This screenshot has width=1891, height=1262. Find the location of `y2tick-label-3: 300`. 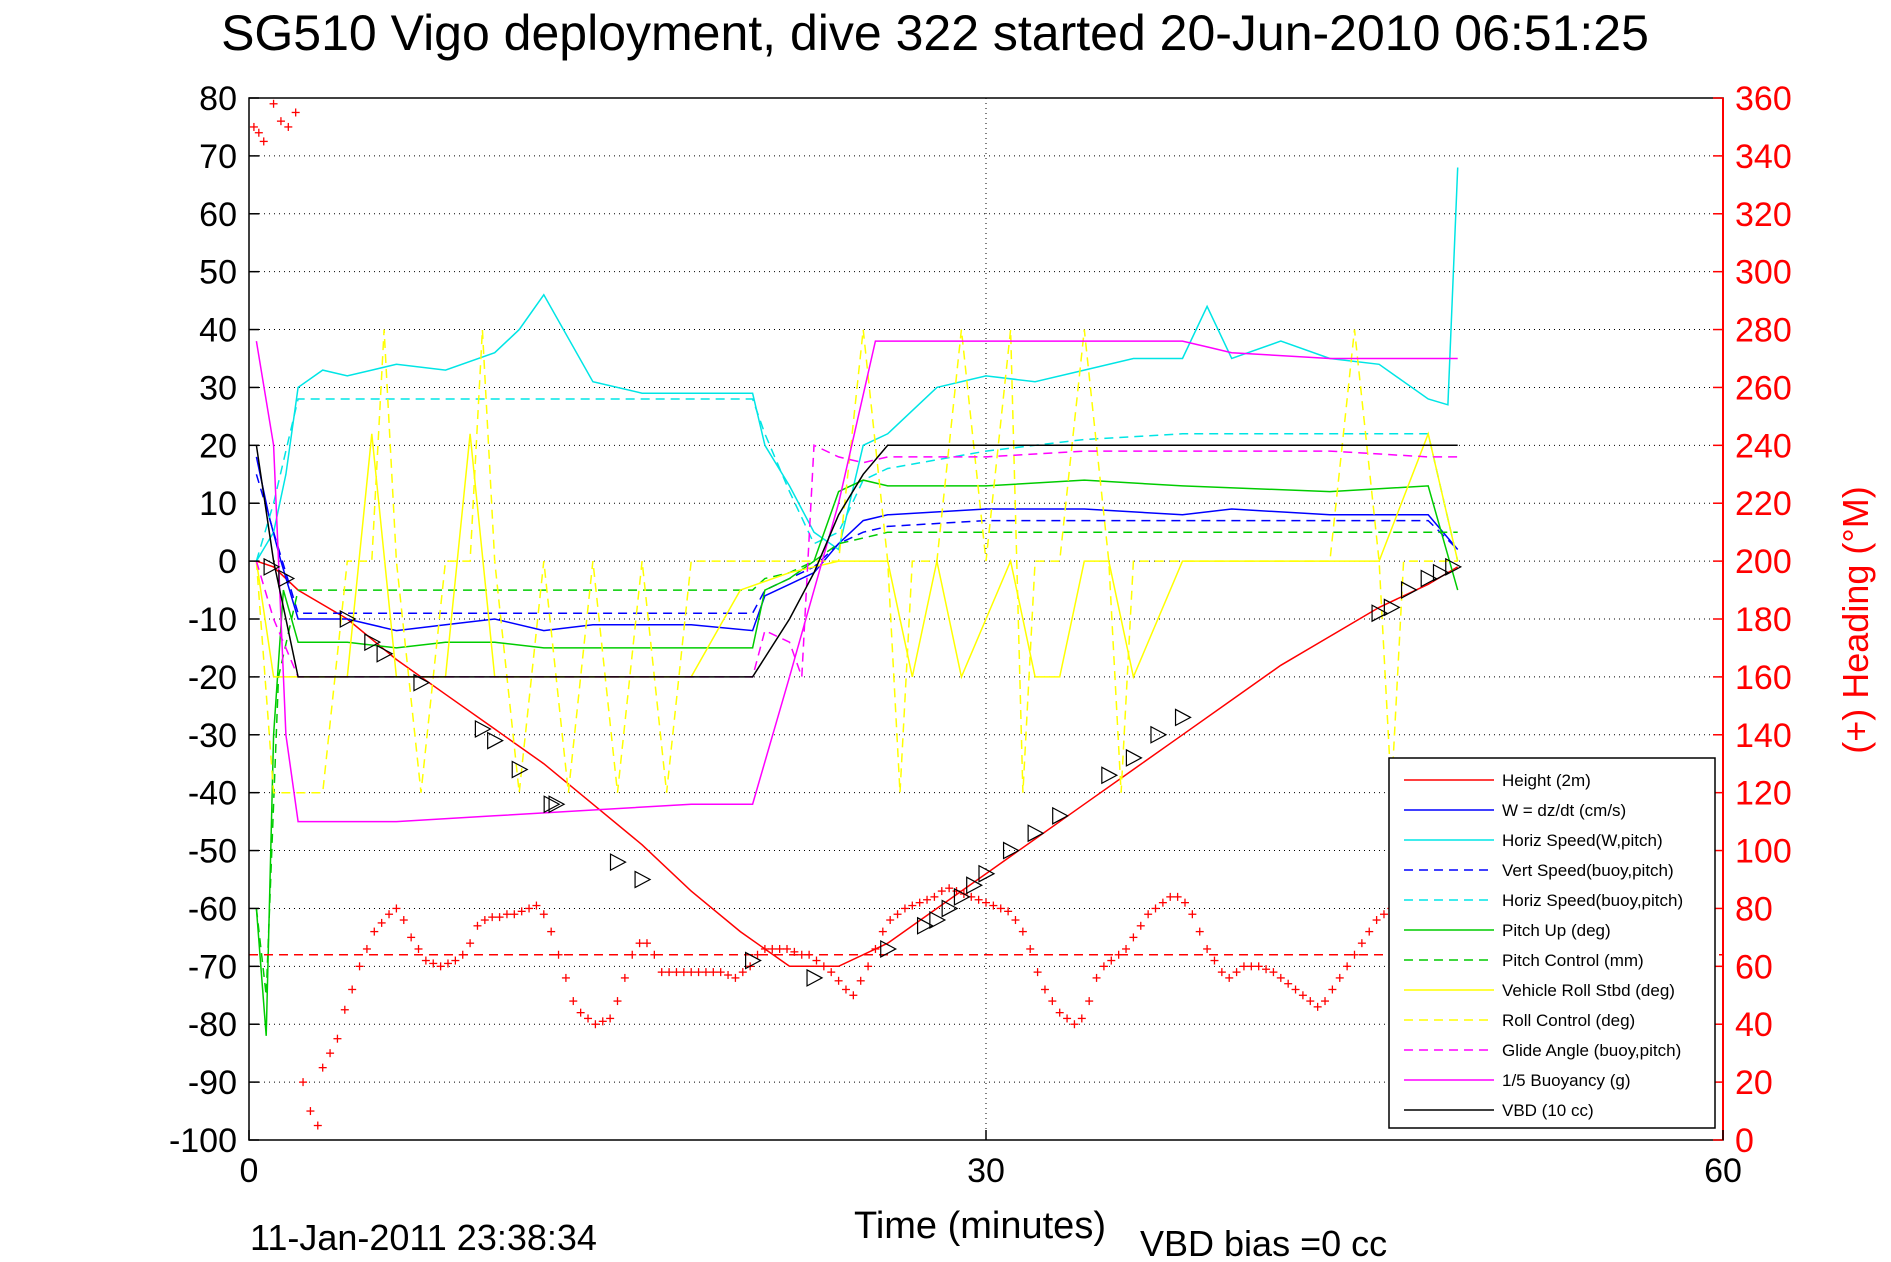

y2tick-label-3: 300 is located at coordinates (1763, 273).